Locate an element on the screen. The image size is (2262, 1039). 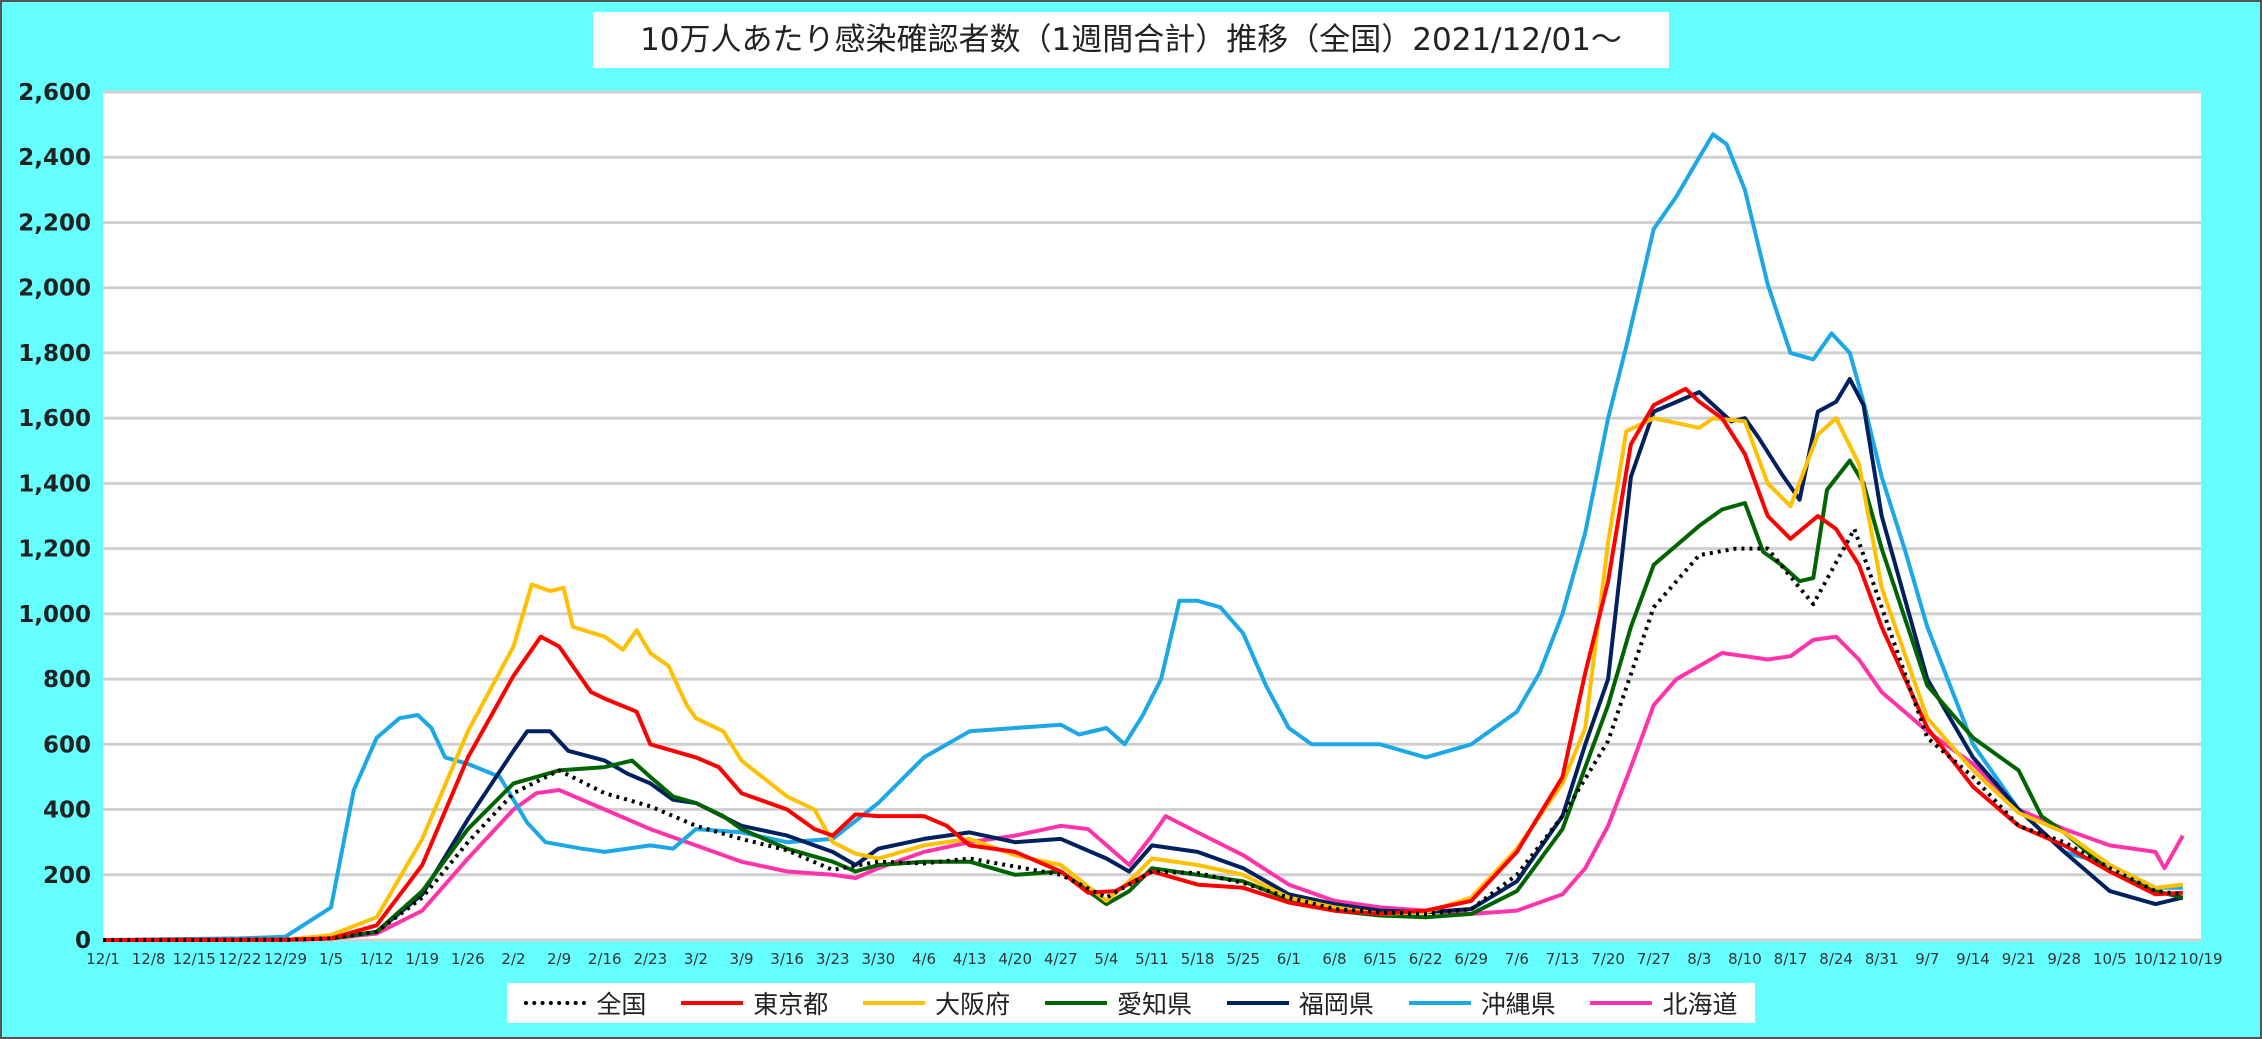
legend: 全国 東京都 大阪府 愛知県 福岡県 沖縄県 北海道 is located at coordinates (1131, 1003).